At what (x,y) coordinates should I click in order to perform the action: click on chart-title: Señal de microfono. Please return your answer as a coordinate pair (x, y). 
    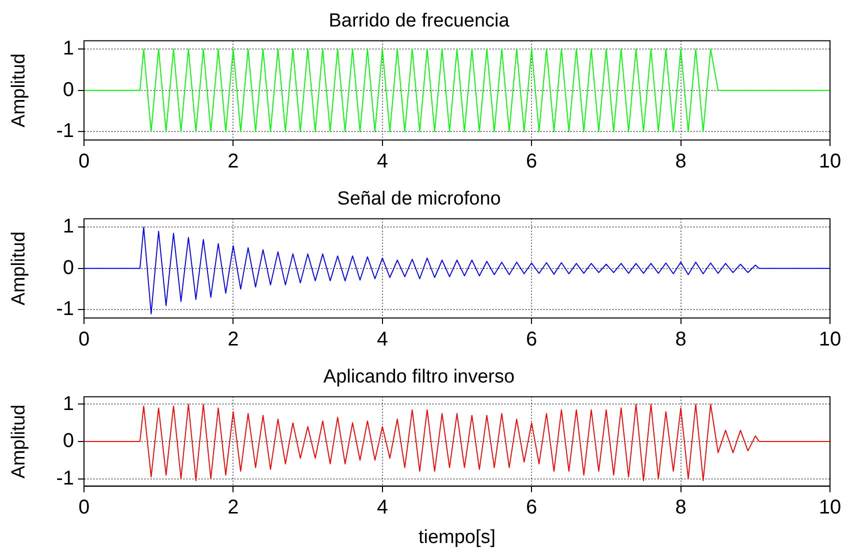
    Looking at the image, I should click on (419, 199).